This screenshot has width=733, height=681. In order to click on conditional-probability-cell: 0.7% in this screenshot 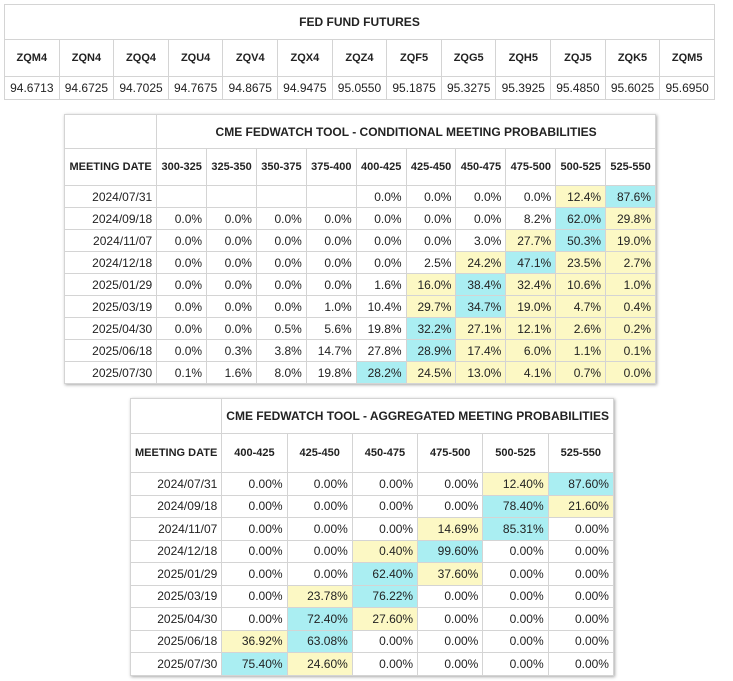, I will do `click(581, 372)`.